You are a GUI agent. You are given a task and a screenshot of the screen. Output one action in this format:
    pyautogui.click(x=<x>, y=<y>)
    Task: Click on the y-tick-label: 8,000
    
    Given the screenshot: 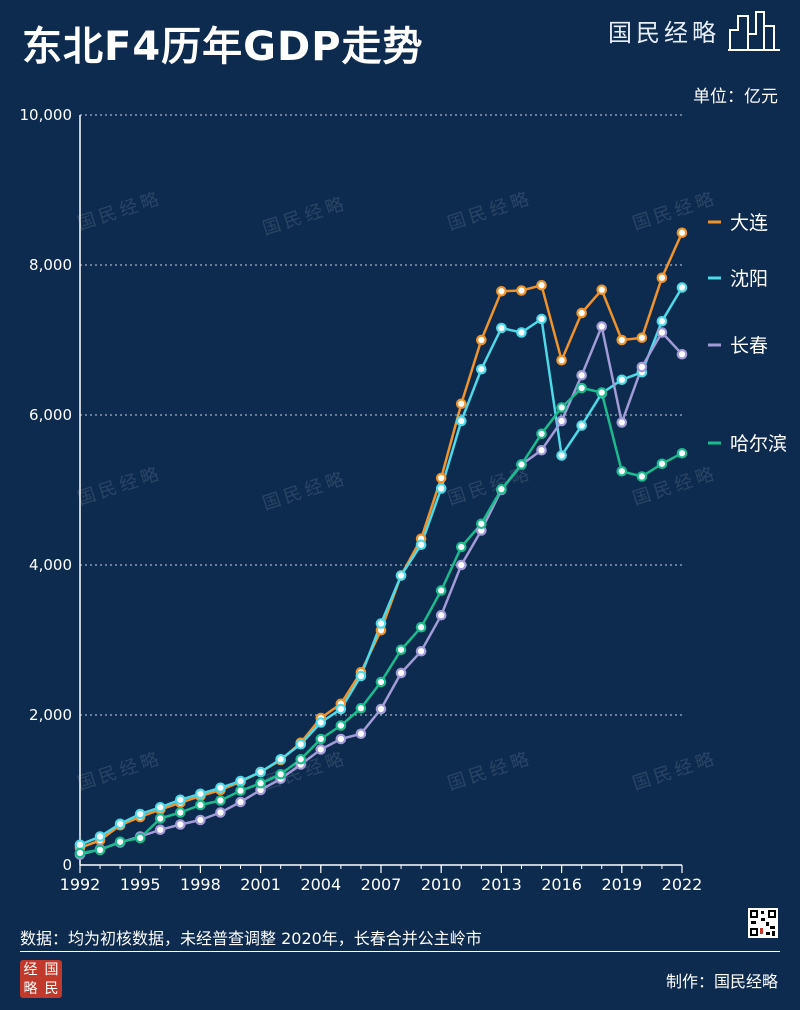 What is the action you would take?
    pyautogui.click(x=50, y=265)
    